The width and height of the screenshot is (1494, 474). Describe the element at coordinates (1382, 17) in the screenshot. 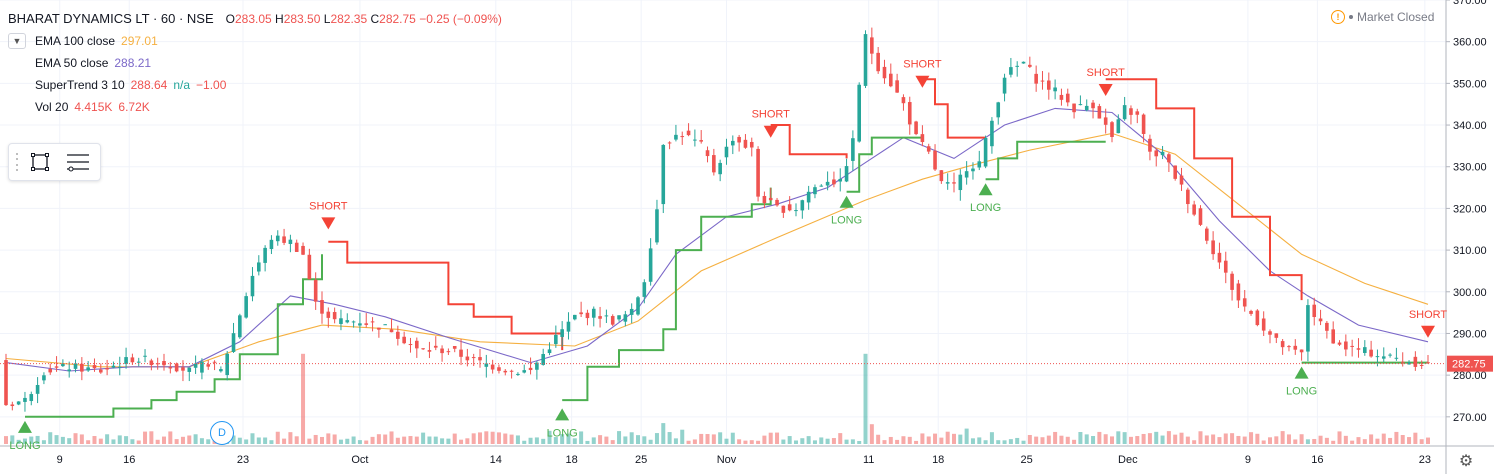

I see `market-status: ! Market Closed` at that location.